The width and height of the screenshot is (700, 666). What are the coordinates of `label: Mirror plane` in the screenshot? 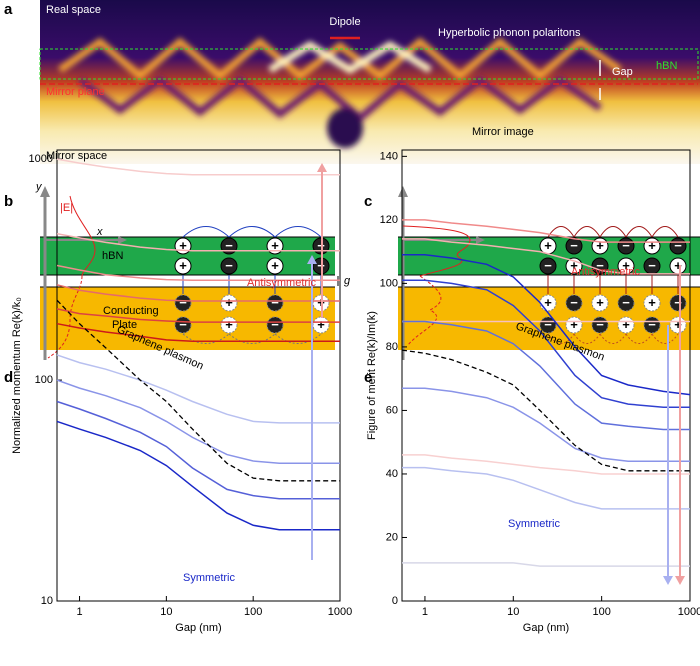 It's located at (75, 92).